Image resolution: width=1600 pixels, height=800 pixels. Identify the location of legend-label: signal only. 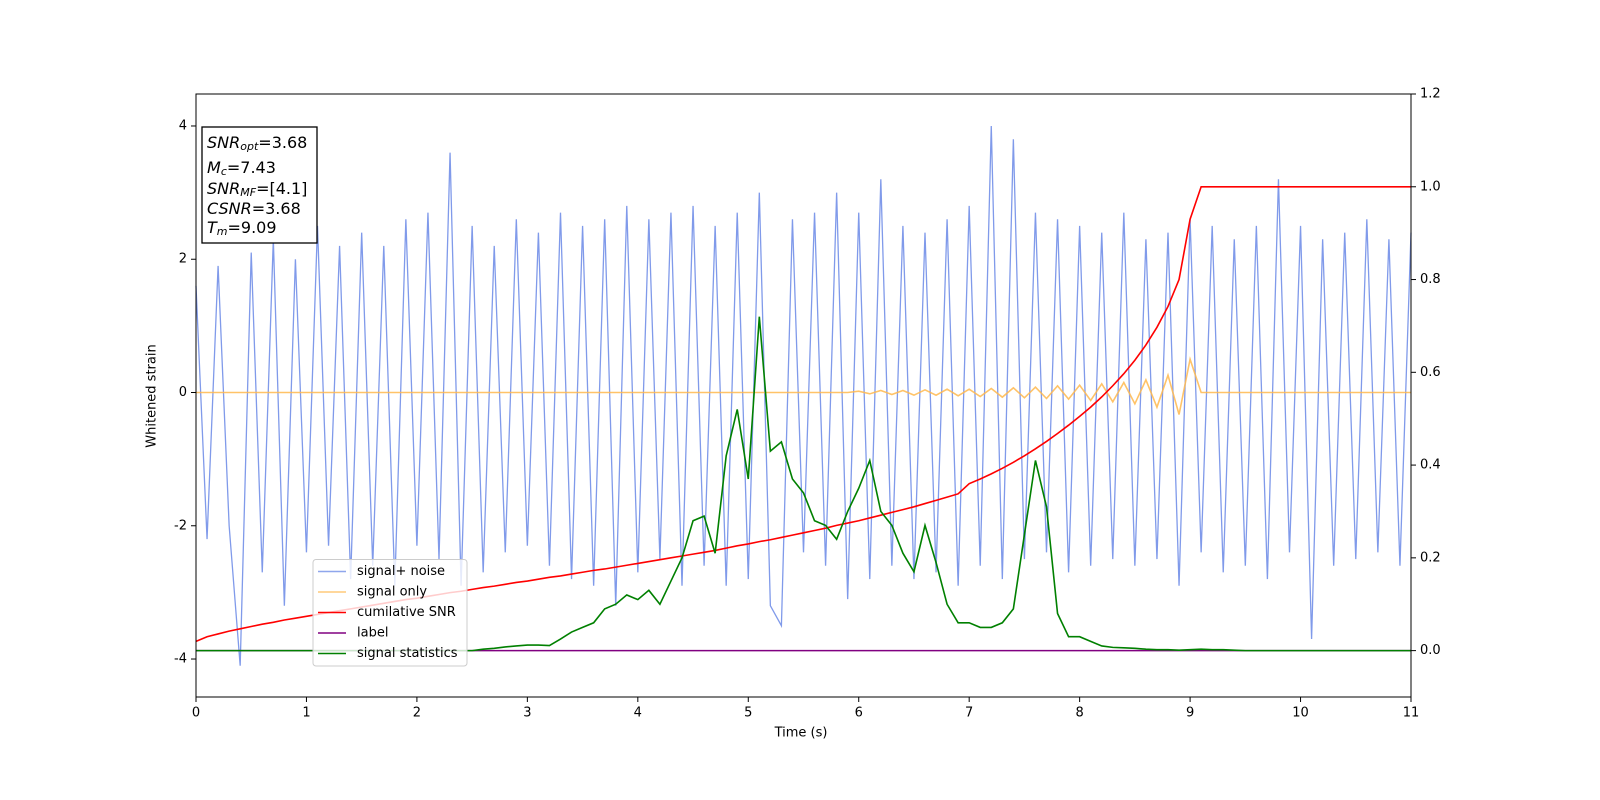
(392, 592).